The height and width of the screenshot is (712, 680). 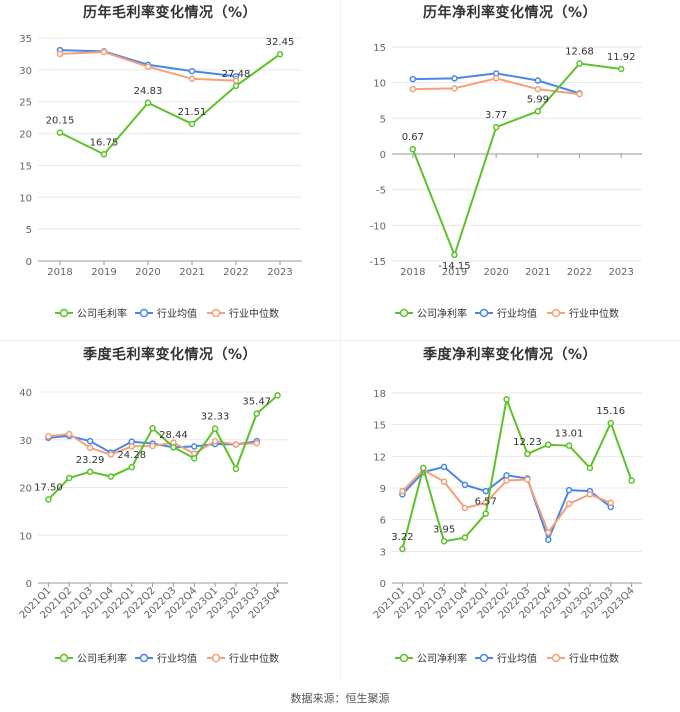 What do you see at coordinates (340, 340) in the screenshot?
I see `horizontal-divider` at bounding box center [340, 340].